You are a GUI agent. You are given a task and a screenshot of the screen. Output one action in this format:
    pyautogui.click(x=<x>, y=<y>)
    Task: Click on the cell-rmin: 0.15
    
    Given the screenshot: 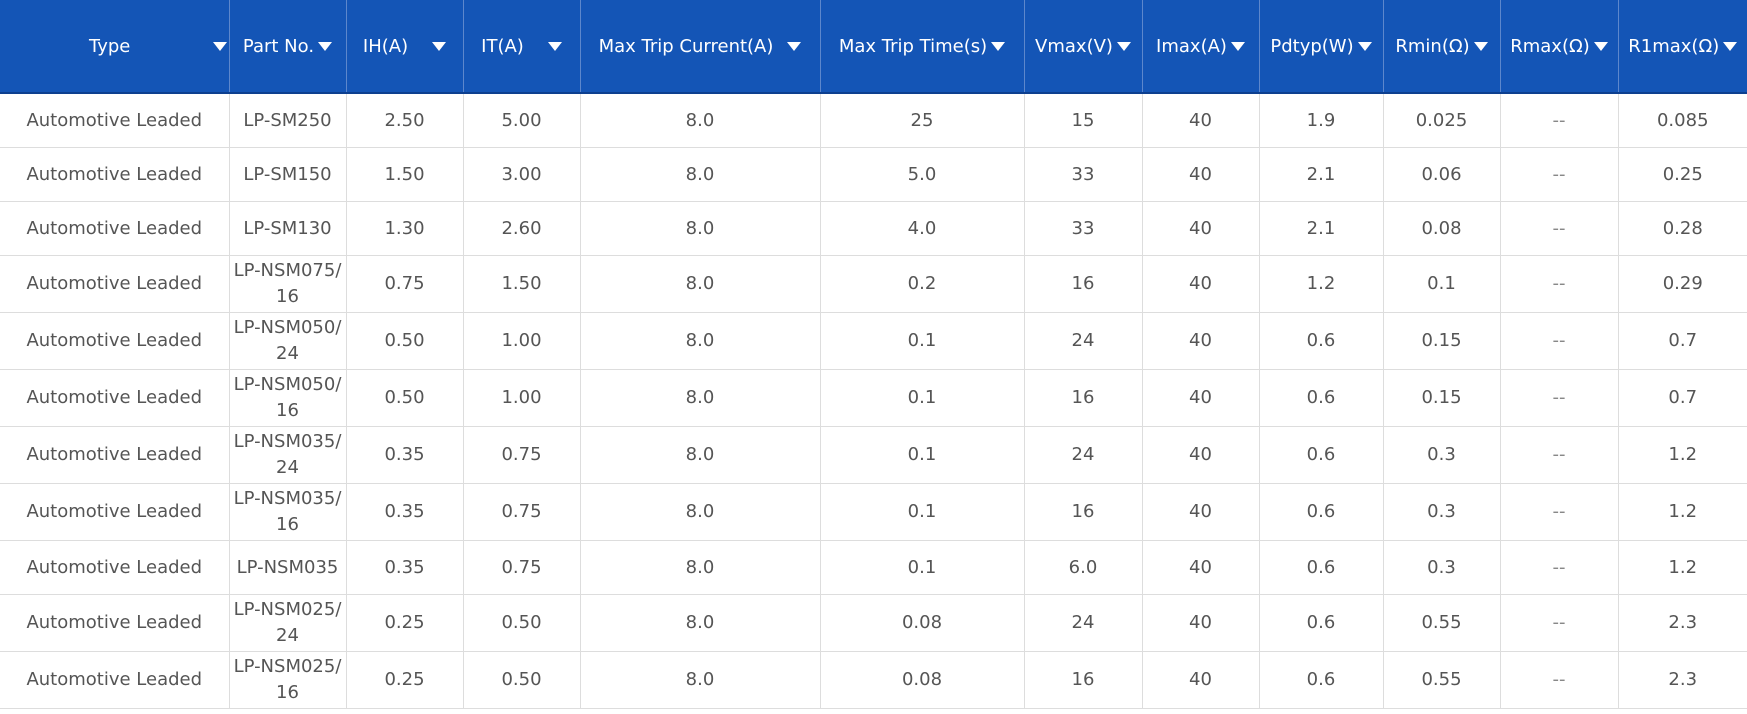 What is the action you would take?
    pyautogui.click(x=1442, y=398)
    